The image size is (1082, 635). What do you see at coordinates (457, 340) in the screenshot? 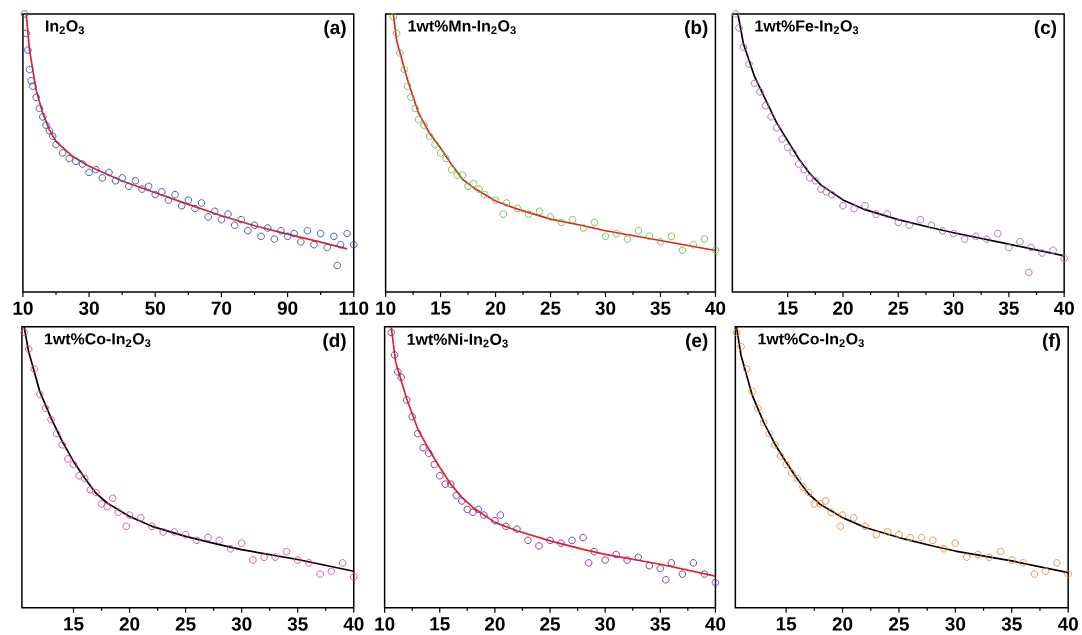
I see `chart-title: 1wt%Ni-In$_{2}$O$_{3}$` at bounding box center [457, 340].